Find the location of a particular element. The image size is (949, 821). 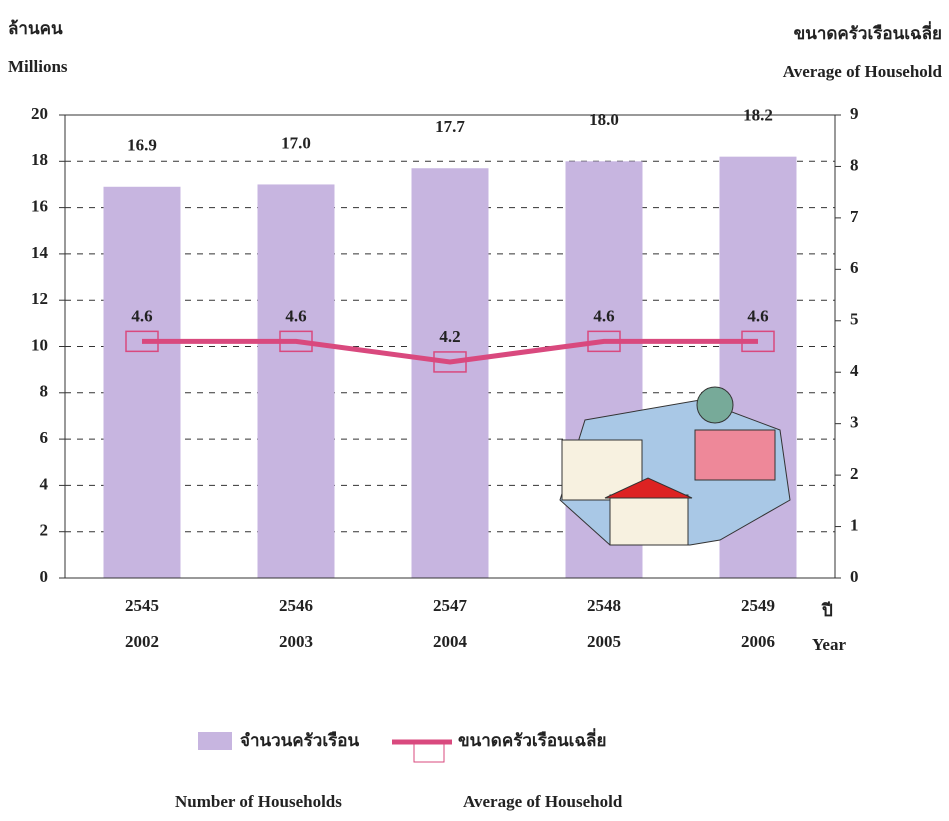

y-tick-label: 10 is located at coordinates (39, 344).